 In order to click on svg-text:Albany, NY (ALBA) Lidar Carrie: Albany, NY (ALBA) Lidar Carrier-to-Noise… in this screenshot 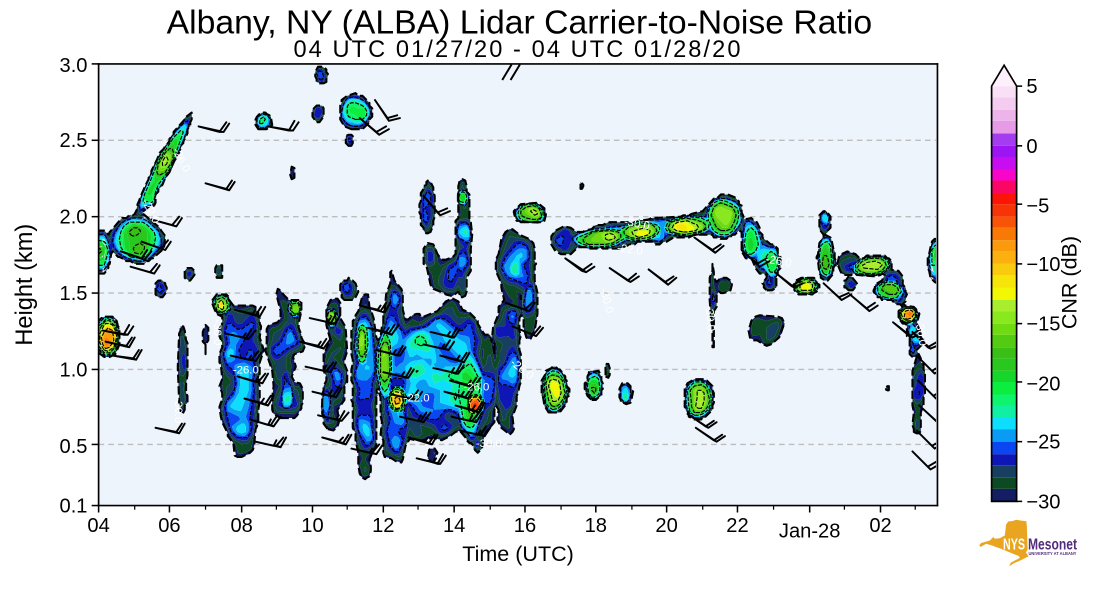, I will do `click(520, 22)`.